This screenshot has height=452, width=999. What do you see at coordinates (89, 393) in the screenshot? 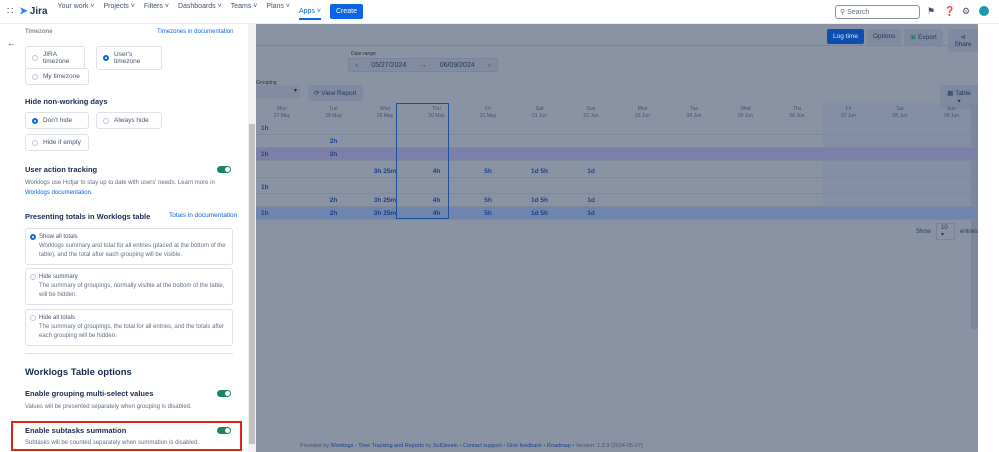
I see `multiselect-title: Enable grouping multi-select values` at bounding box center [89, 393].